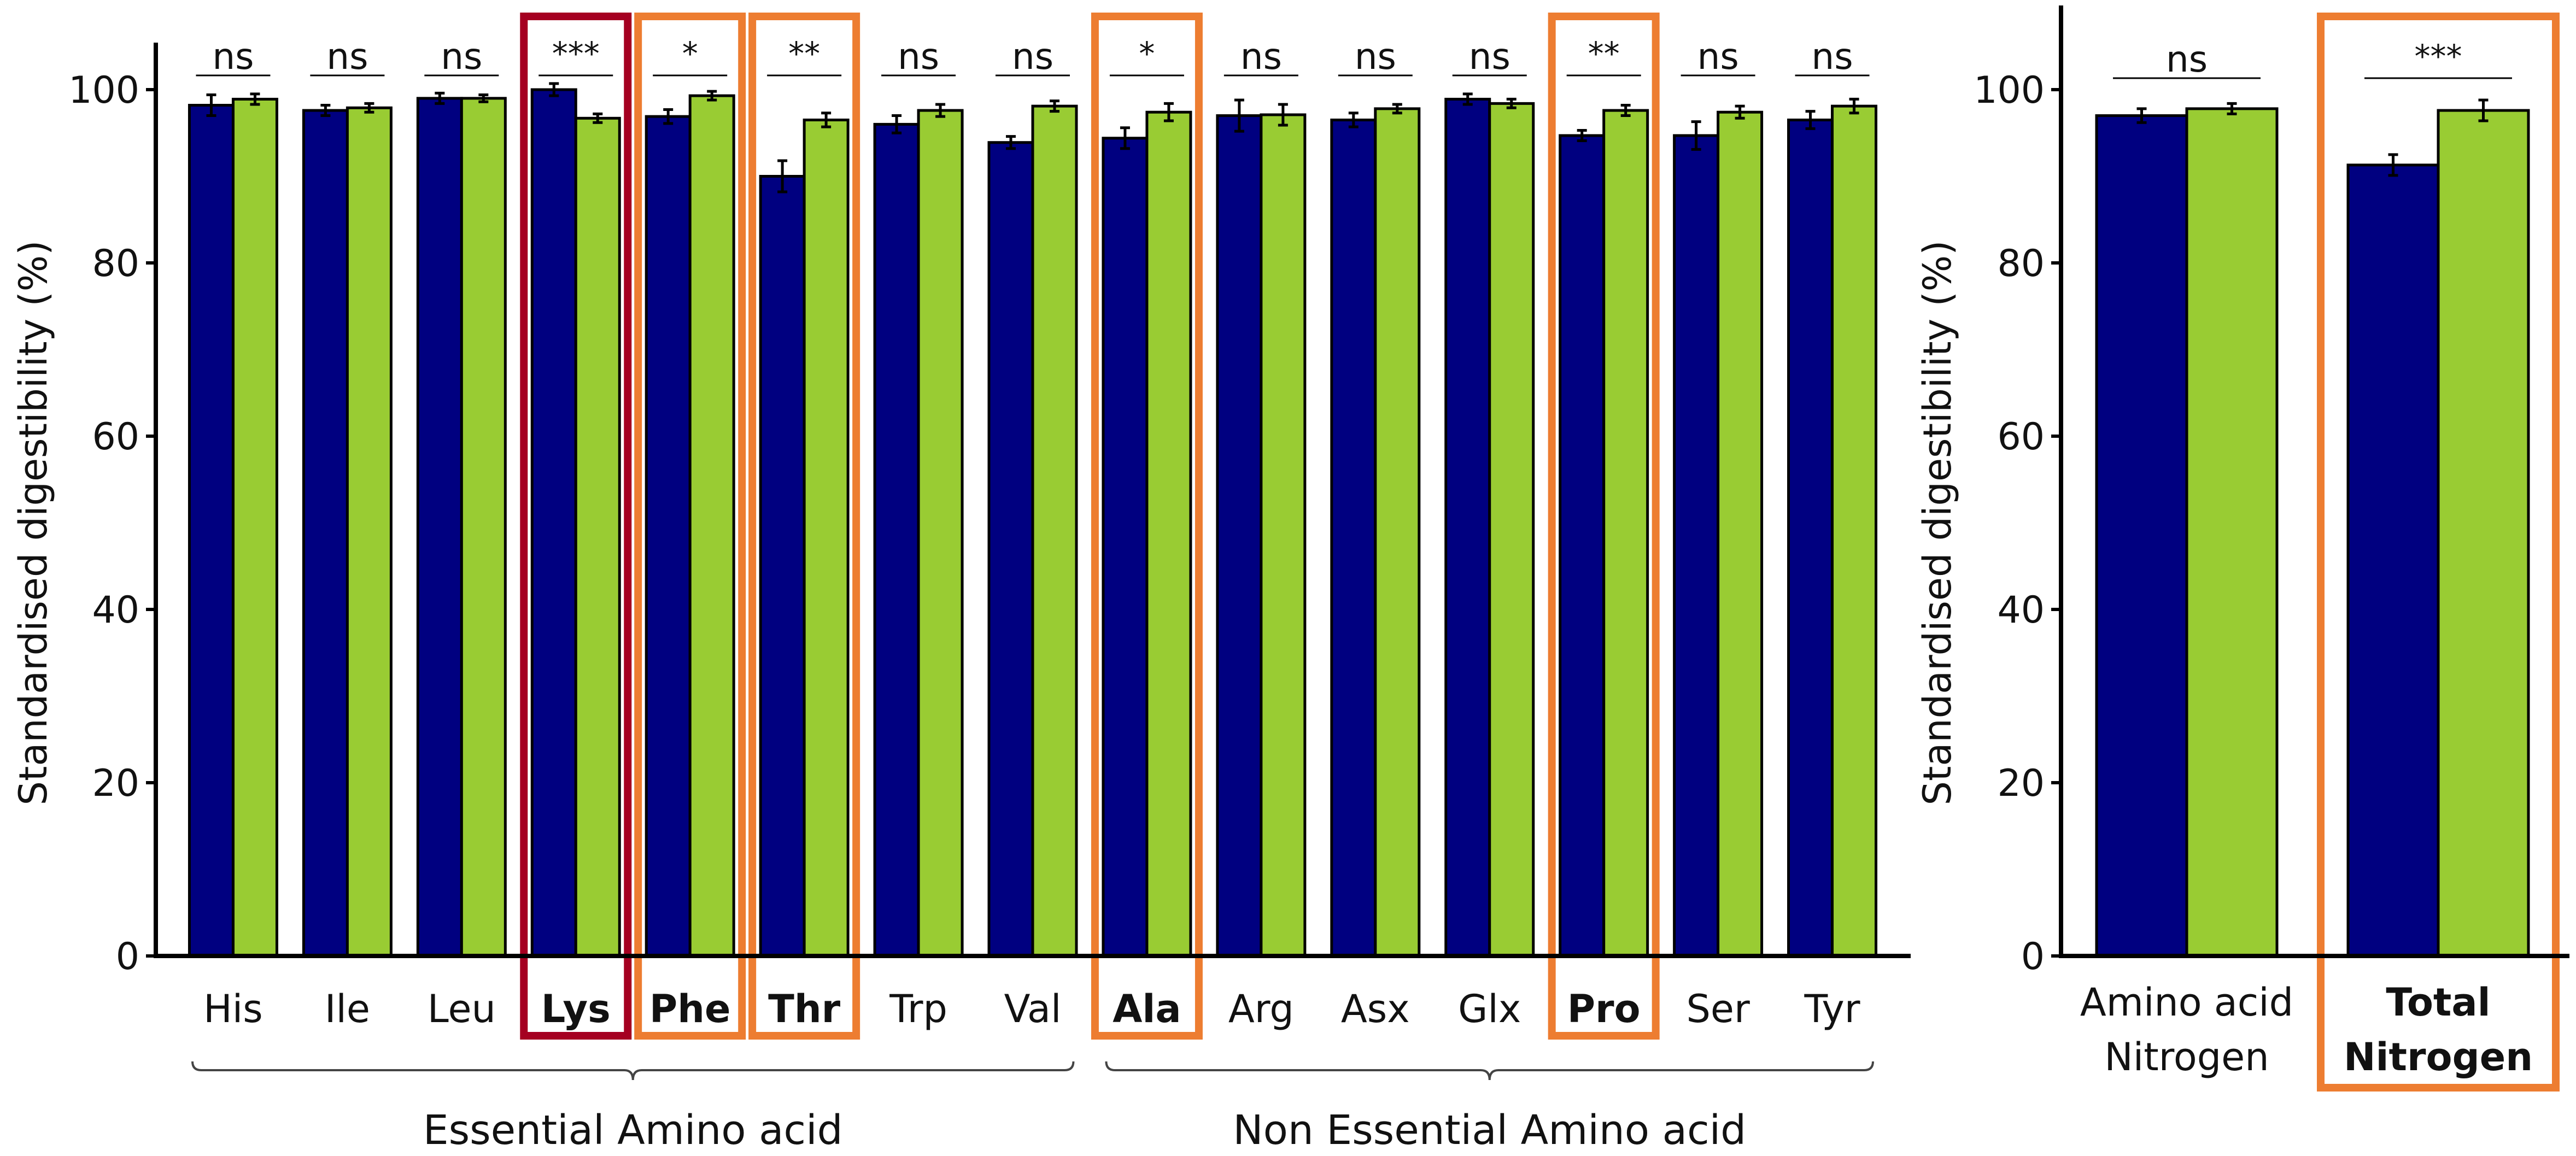  Describe the element at coordinates (1832, 1009) in the screenshot. I see `x-tick-label: Tyr` at that location.